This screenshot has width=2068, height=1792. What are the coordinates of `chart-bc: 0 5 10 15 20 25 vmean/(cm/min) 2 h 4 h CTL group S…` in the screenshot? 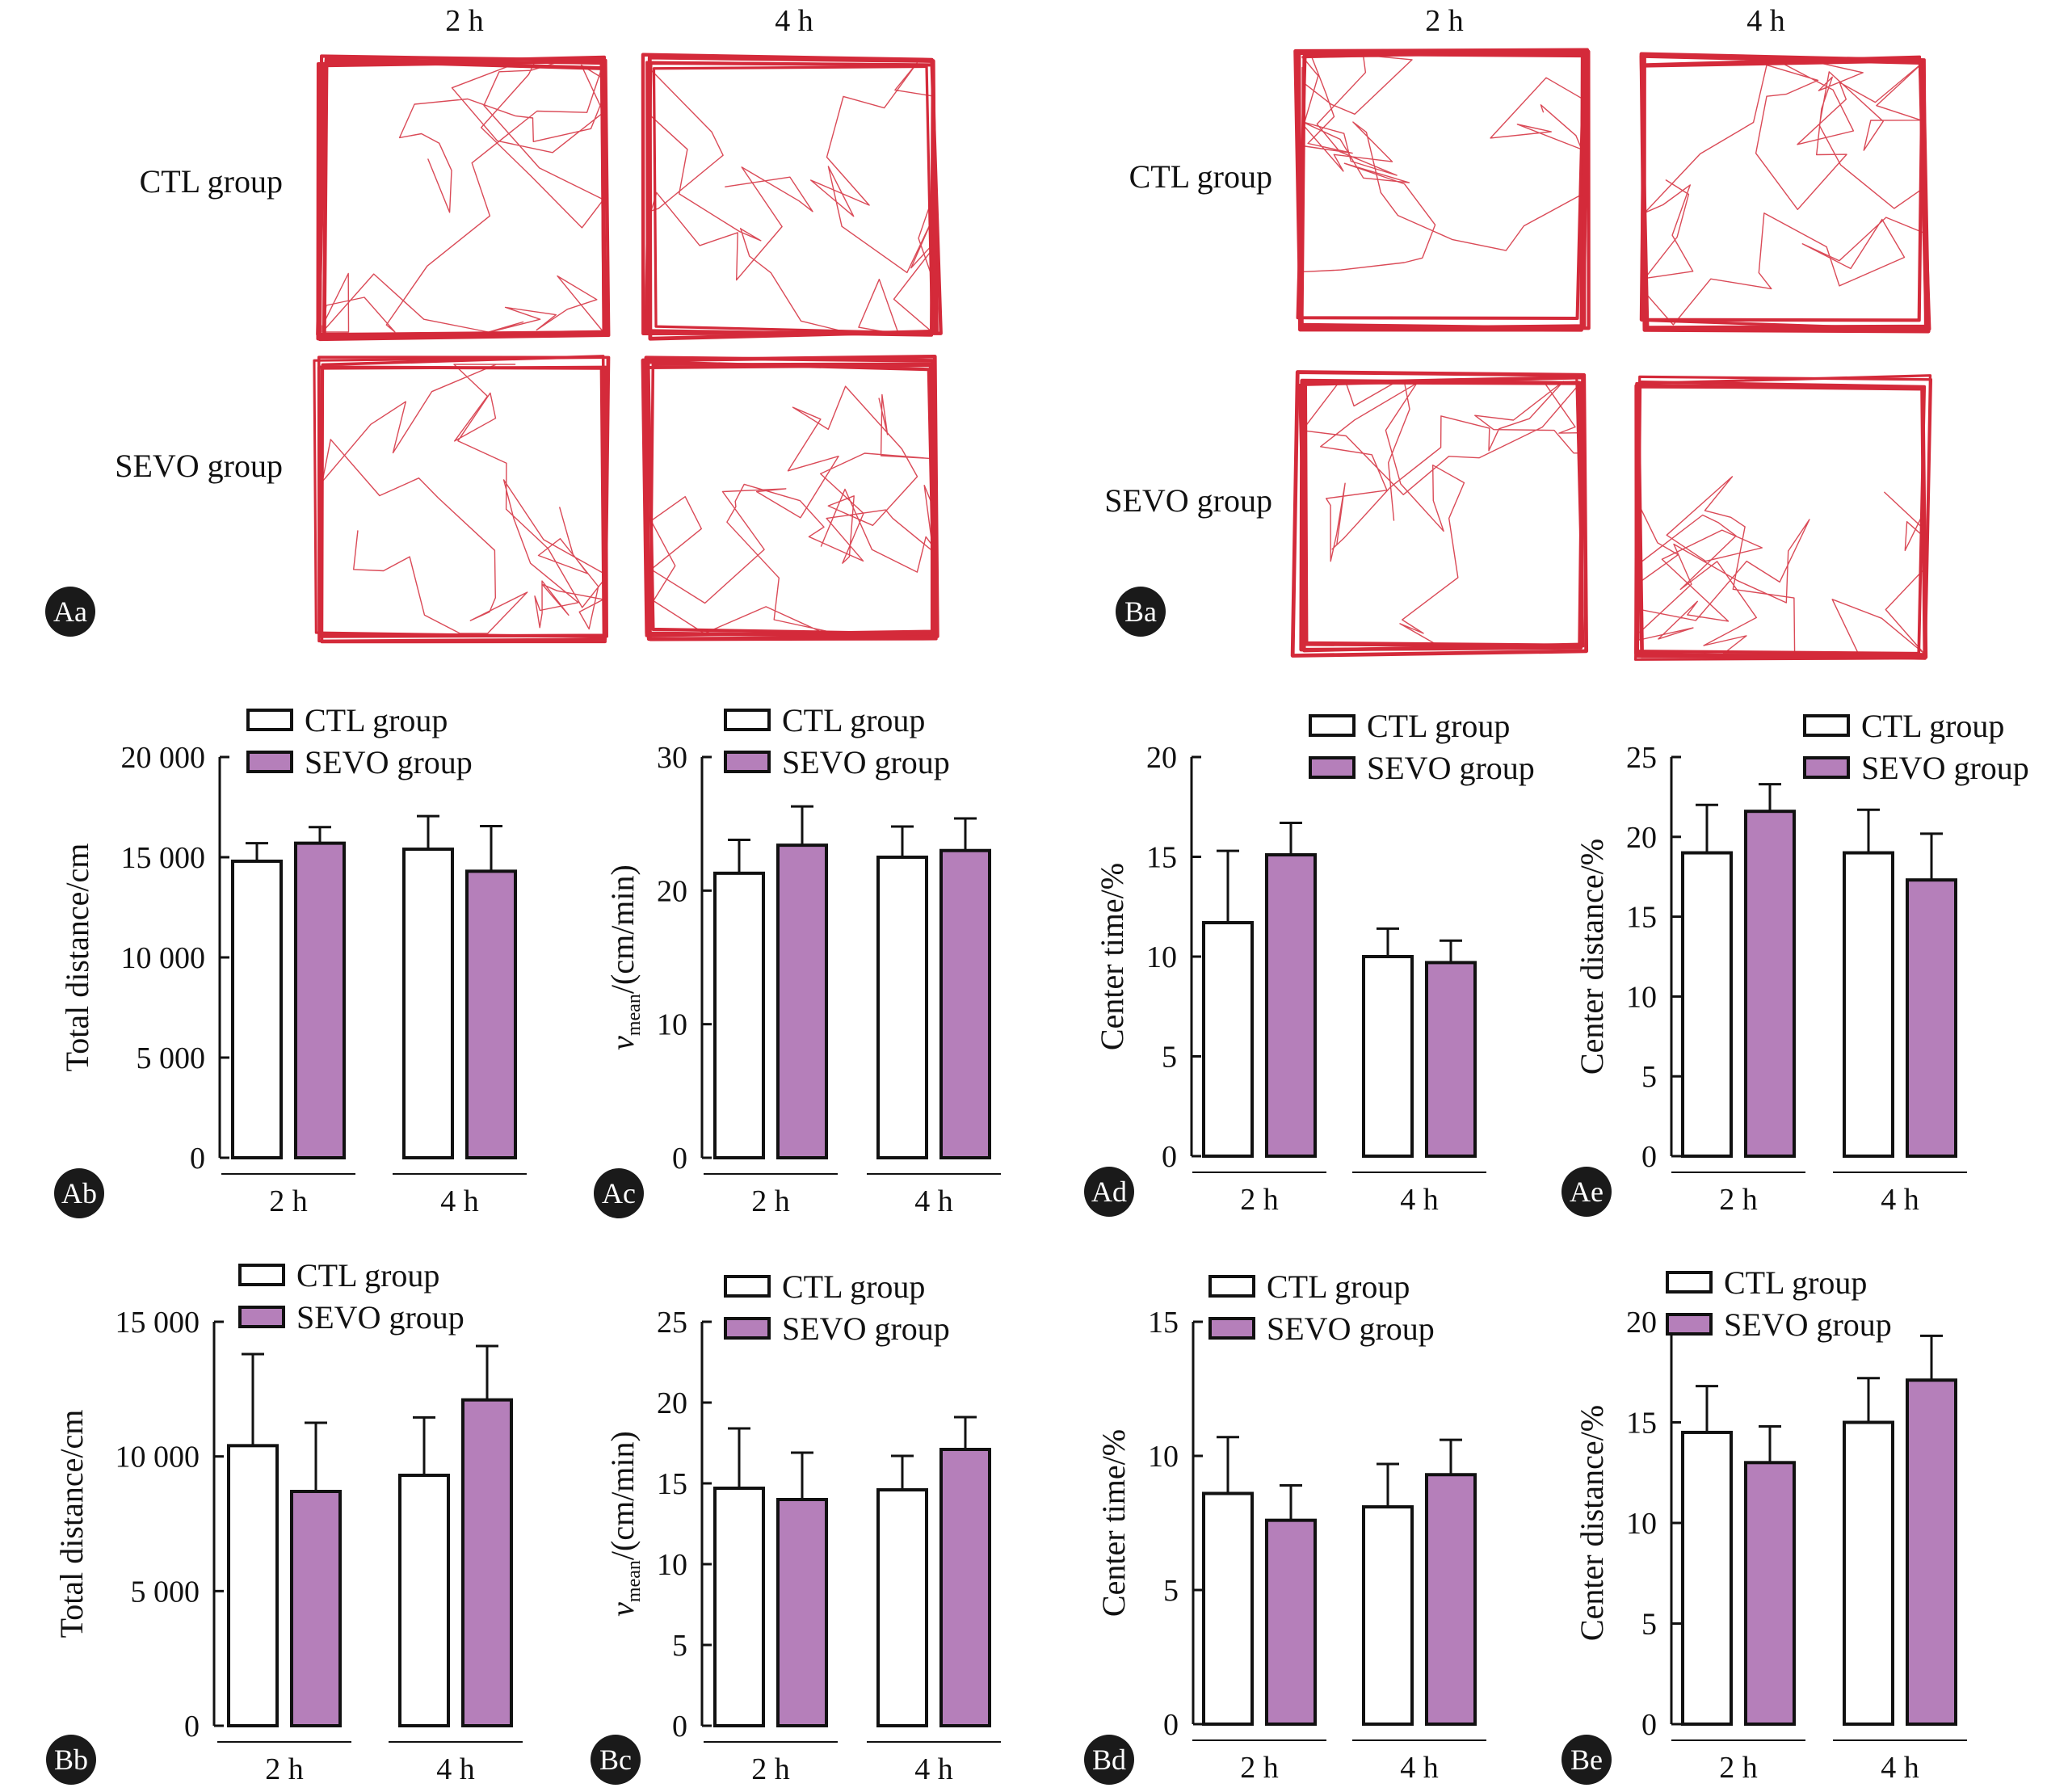 It's located at (796, 1527).